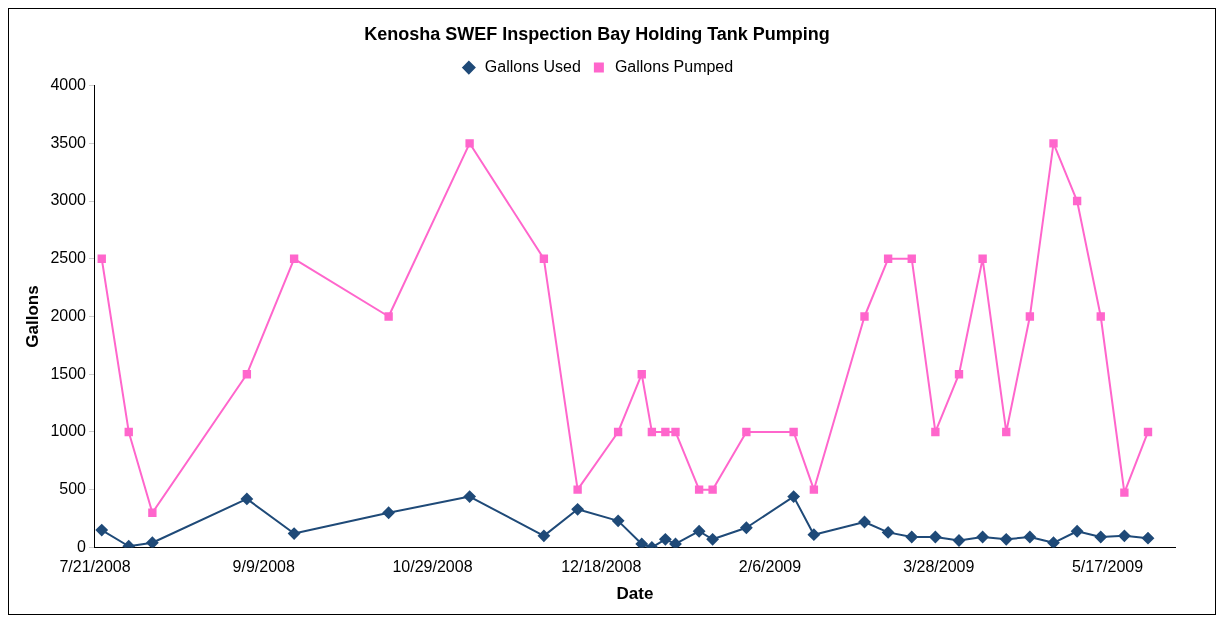 Image resolution: width=1228 pixels, height=627 pixels. I want to click on x-tick-label: 12/18/2008, so click(601, 567).